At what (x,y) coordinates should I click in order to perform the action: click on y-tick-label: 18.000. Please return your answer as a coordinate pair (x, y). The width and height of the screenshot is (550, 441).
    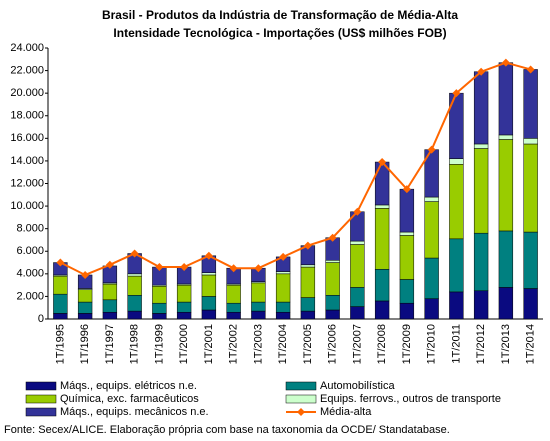
    Looking at the image, I should click on (27, 116).